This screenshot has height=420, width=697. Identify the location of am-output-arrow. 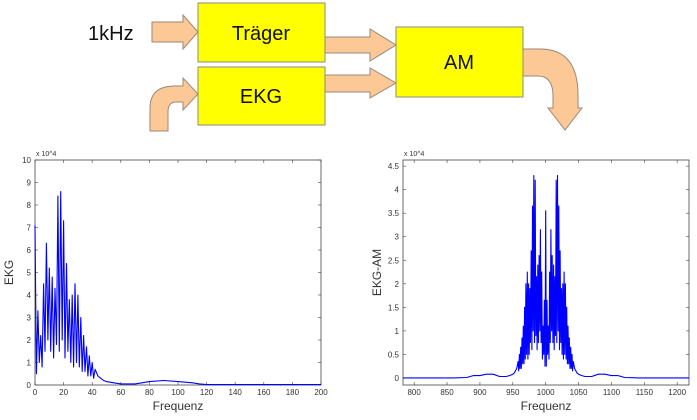
(553, 89).